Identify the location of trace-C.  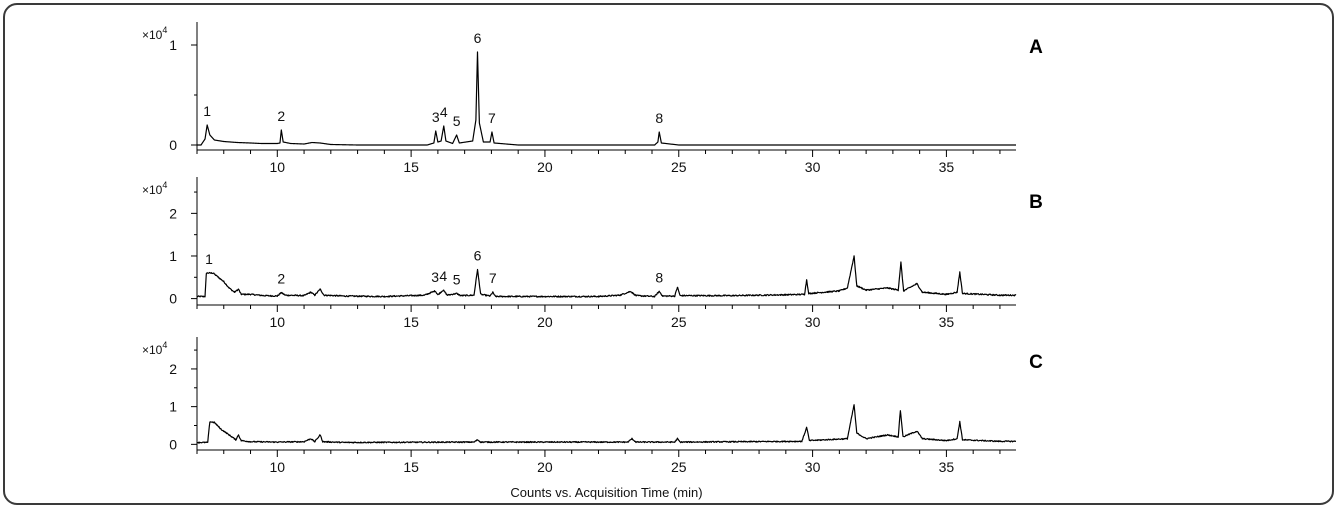
(606, 424).